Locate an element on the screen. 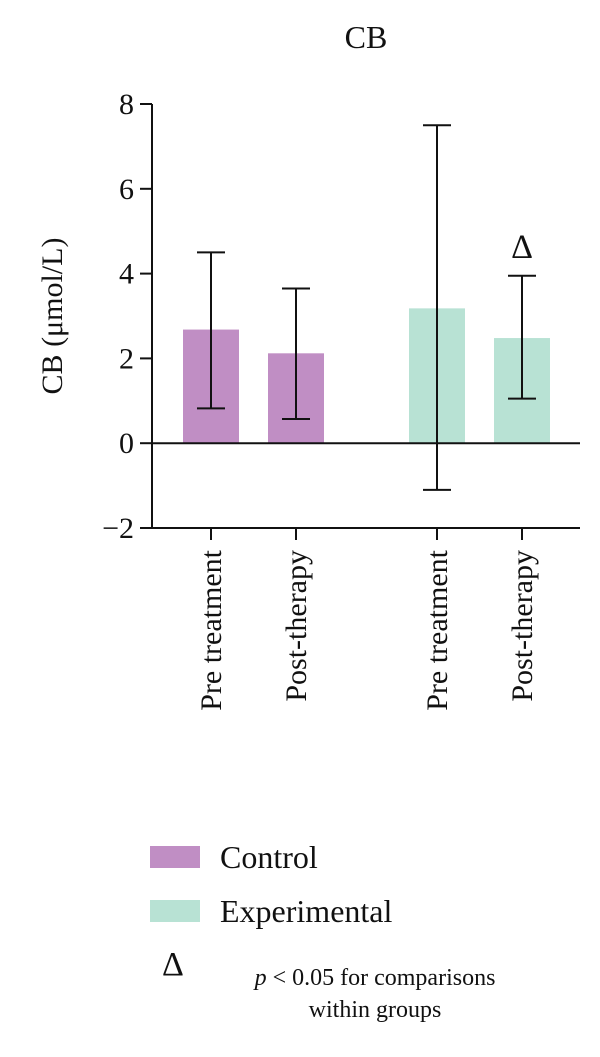 The height and width of the screenshot is (1057, 600). legend-item-experimental: Experimental is located at coordinates (271, 911).